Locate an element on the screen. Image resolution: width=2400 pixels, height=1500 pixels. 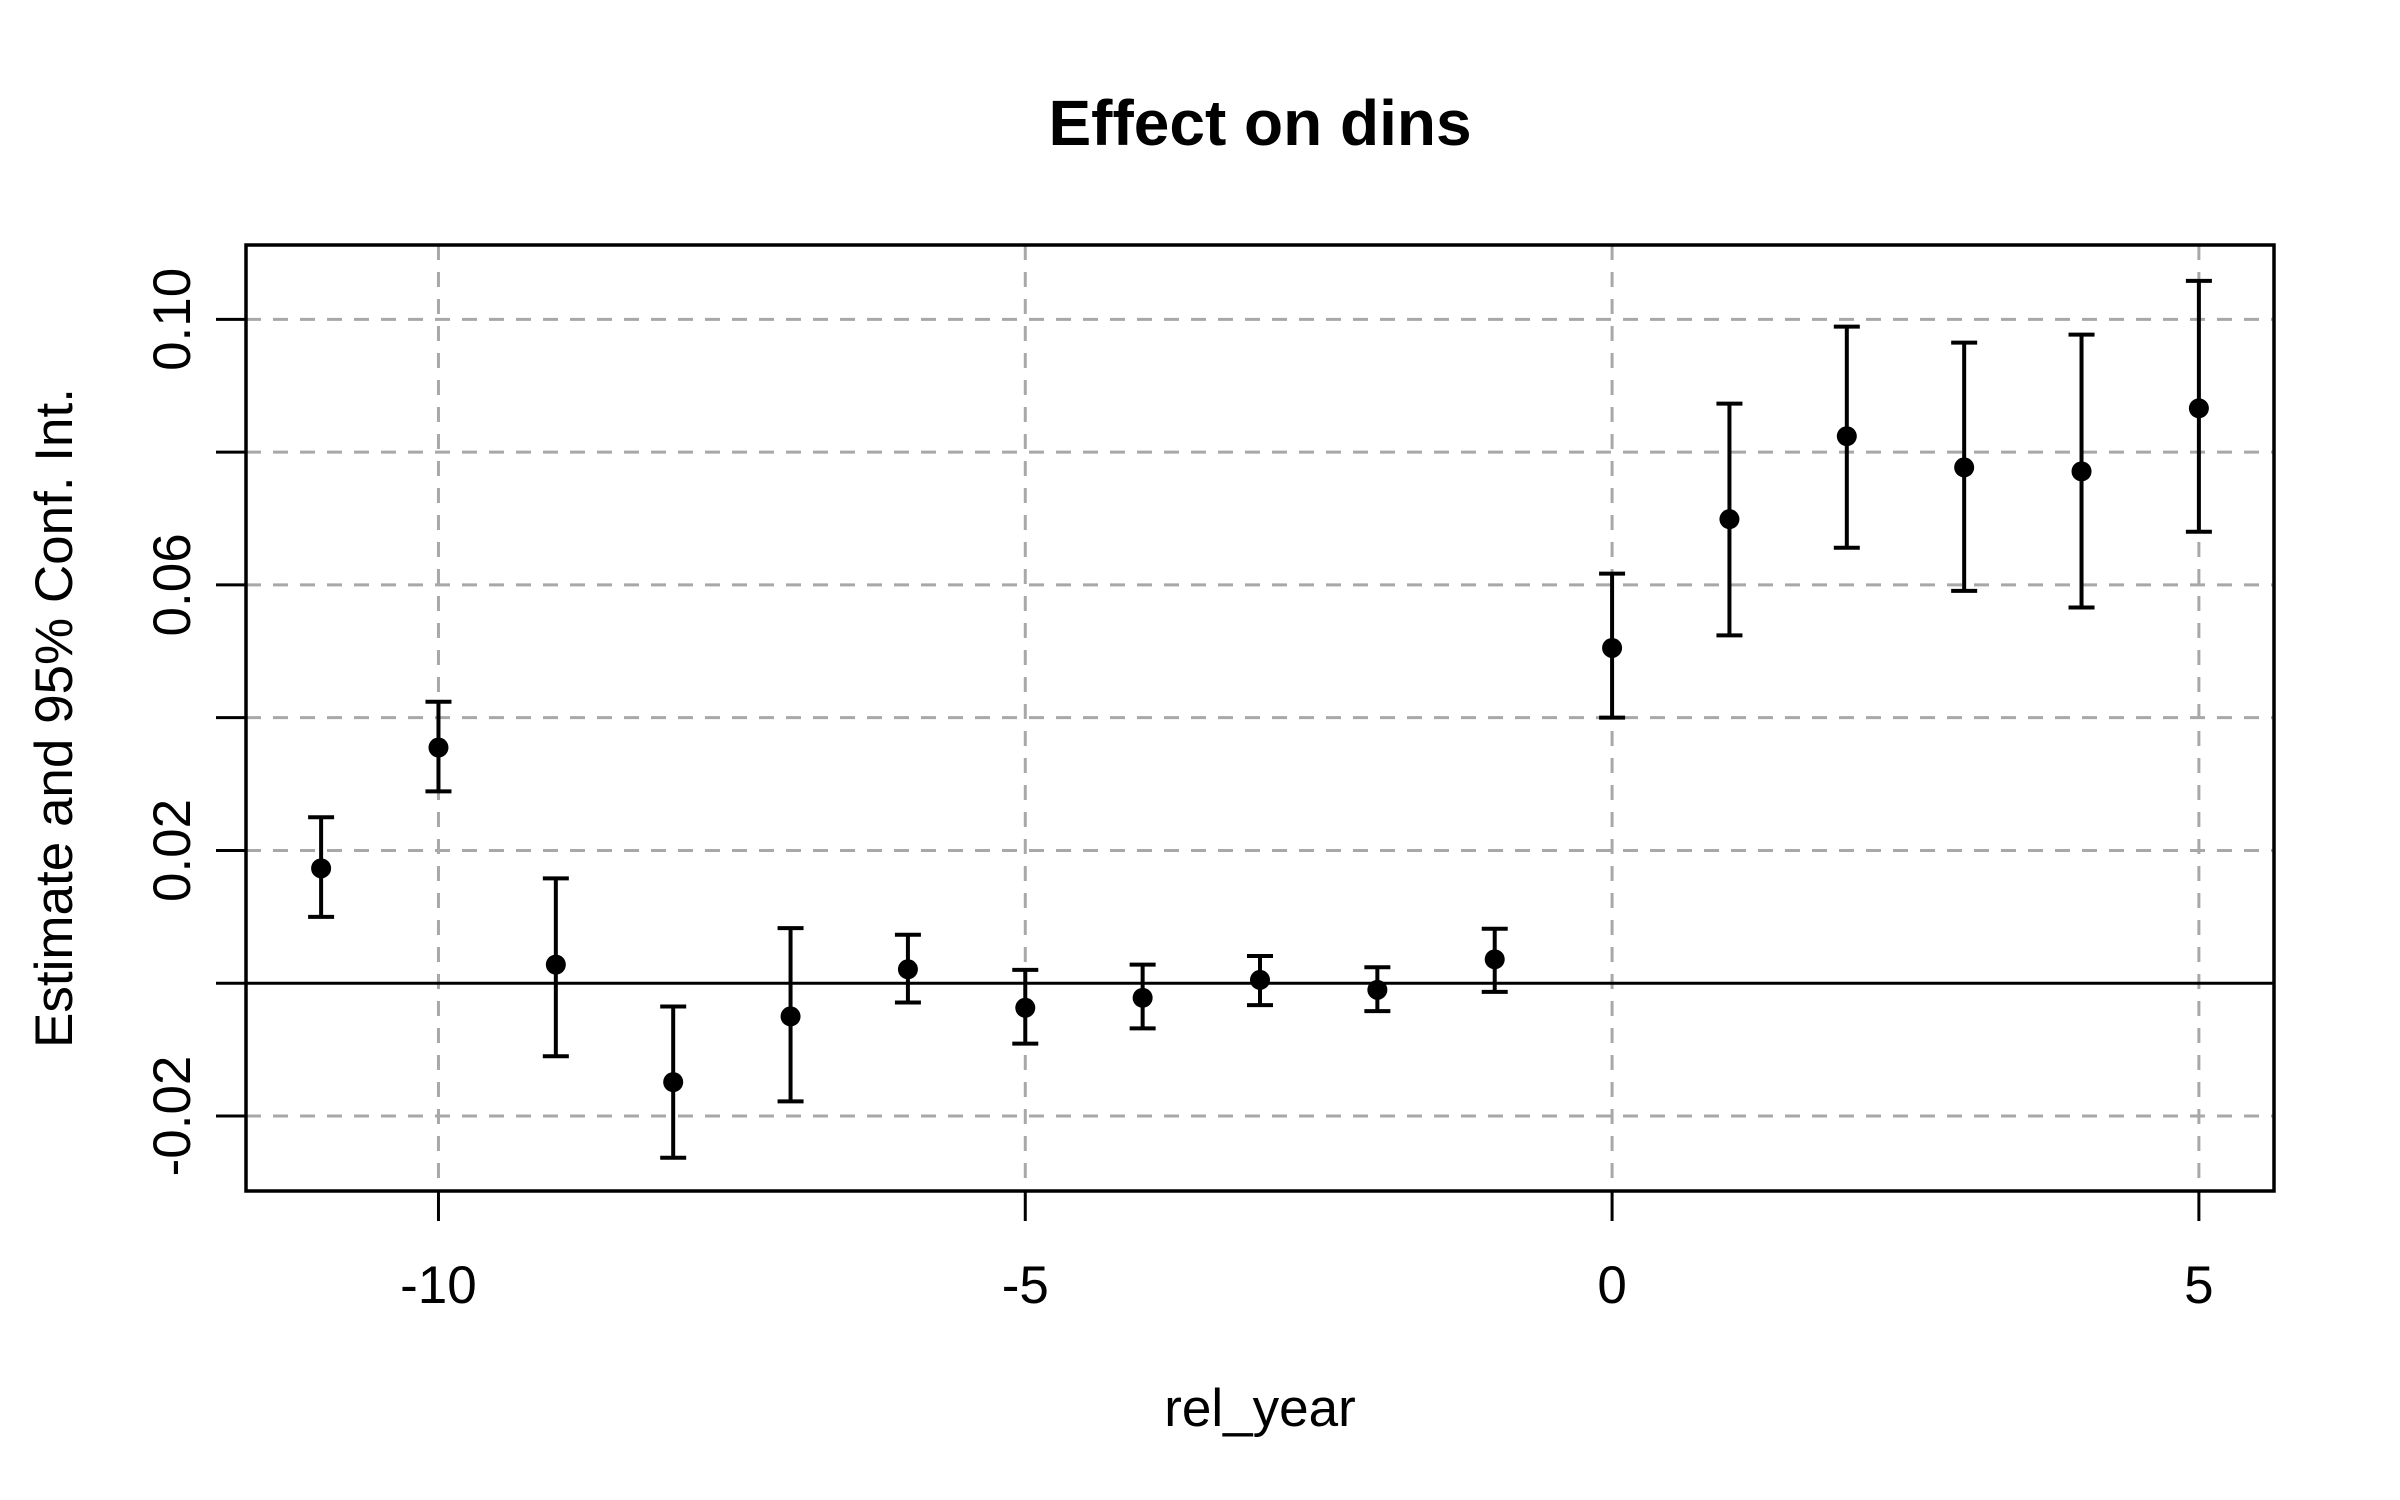
y-tick-label: -0.02 is located at coordinates (172, 1116).